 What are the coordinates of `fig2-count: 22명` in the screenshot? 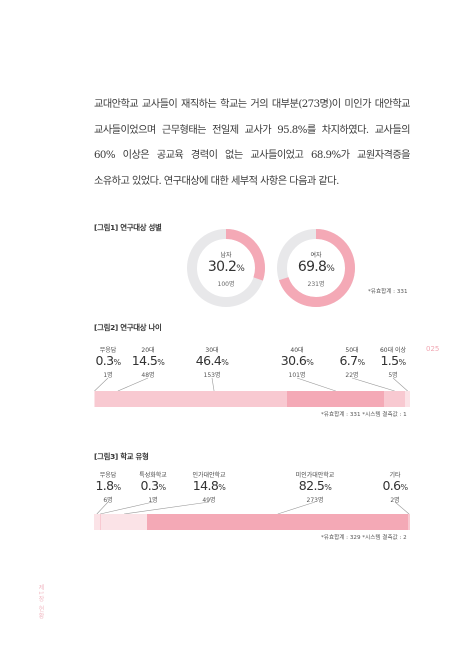 It's located at (352, 375).